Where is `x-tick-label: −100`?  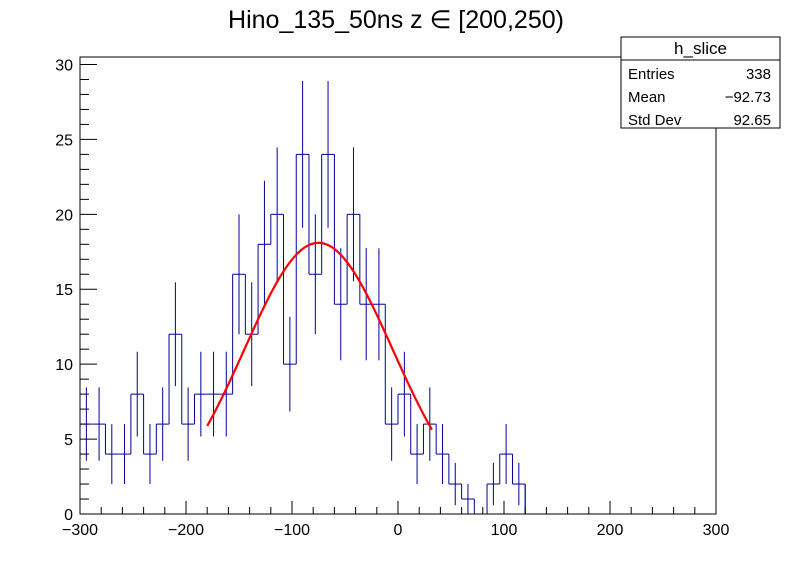
x-tick-label: −100 is located at coordinates (292, 530).